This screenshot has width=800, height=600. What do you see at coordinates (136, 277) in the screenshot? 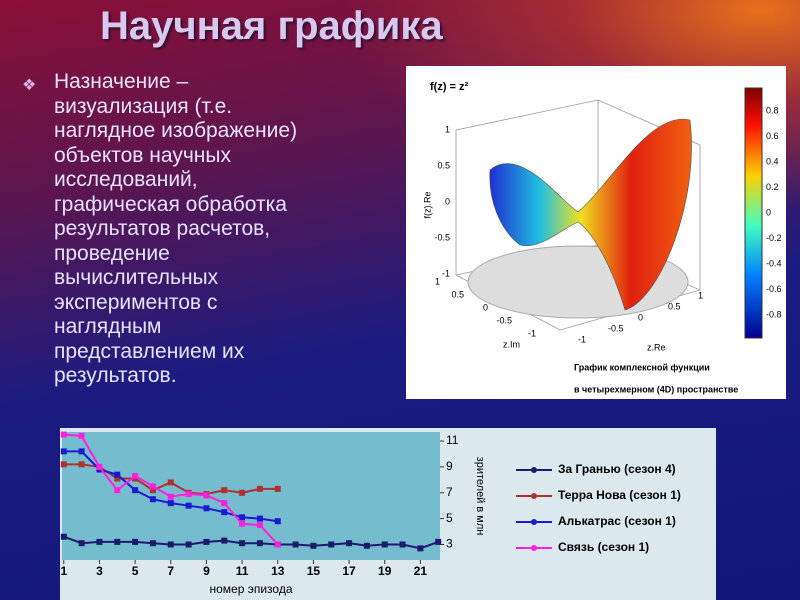
I see `bullet-line: вычислительных` at bounding box center [136, 277].